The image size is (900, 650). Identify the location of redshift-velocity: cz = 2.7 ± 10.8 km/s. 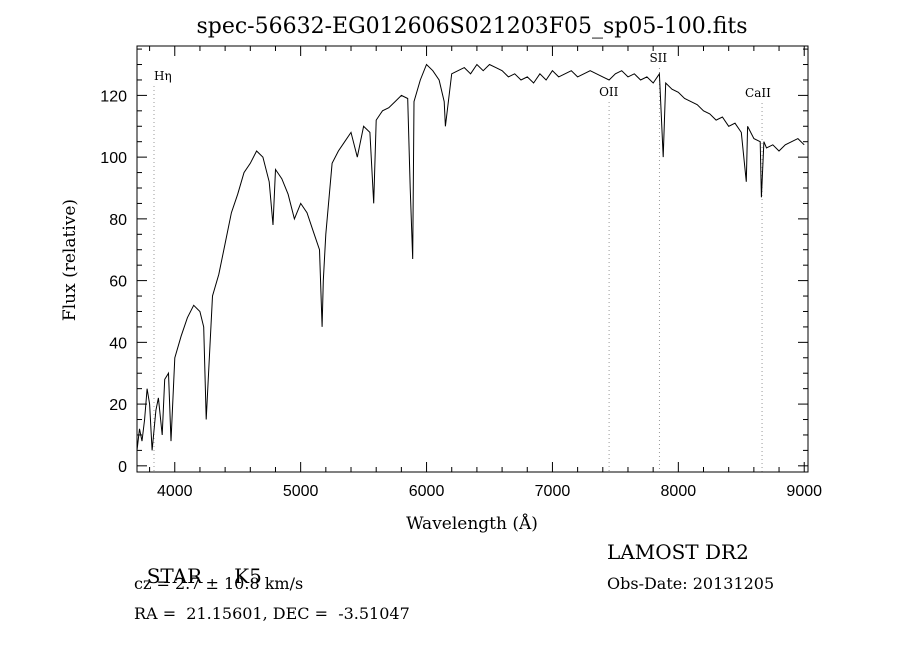
(219, 583).